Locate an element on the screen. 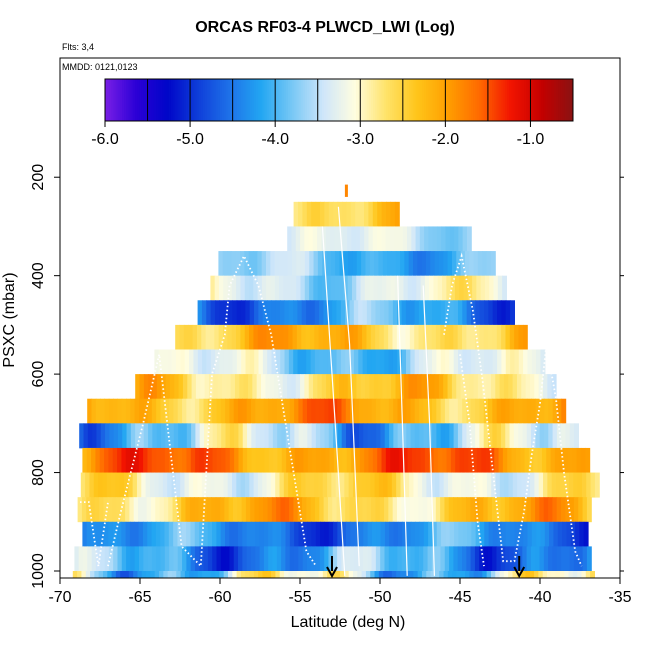 Image resolution: width=650 pixels, height=650 pixels. colorbar-tick-label: -4.0 is located at coordinates (275, 139).